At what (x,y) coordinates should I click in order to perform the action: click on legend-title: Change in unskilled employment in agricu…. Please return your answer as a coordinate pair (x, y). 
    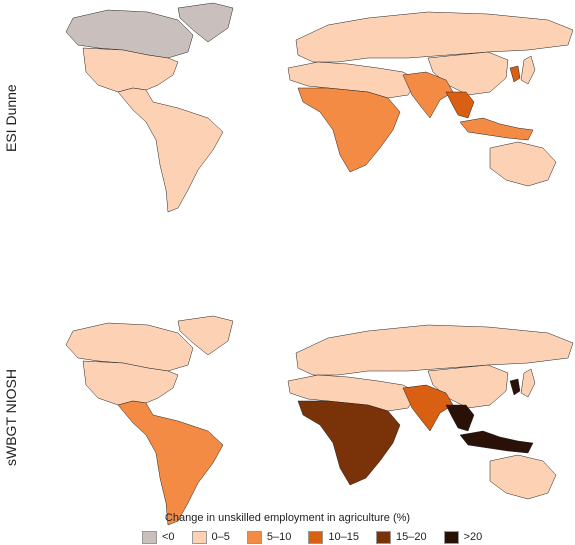
    Looking at the image, I should click on (287, 518).